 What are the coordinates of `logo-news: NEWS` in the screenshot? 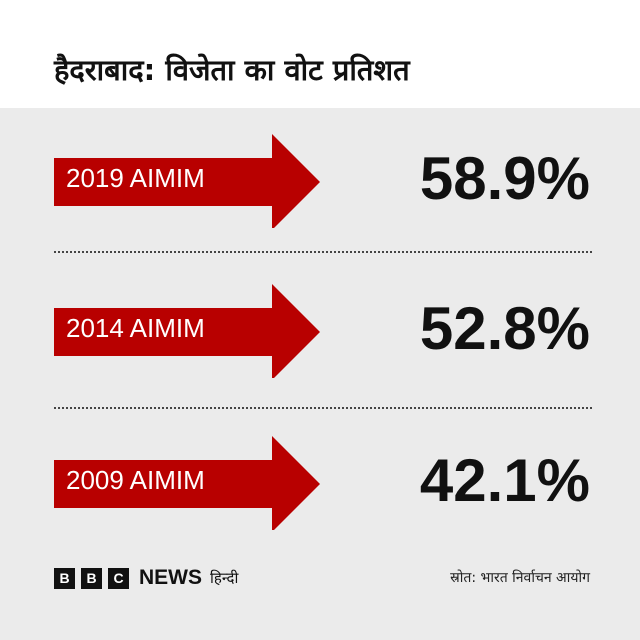 It's located at (170, 577).